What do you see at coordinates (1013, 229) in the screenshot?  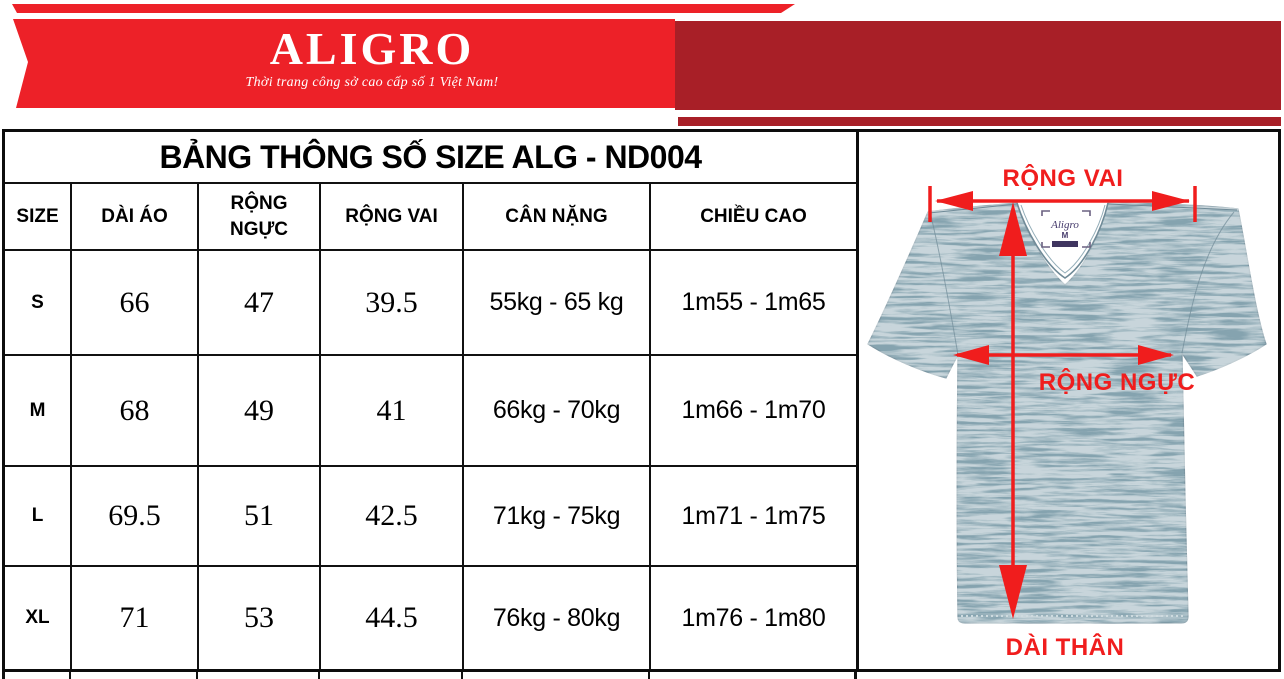 I see `length-arrowhead-top` at bounding box center [1013, 229].